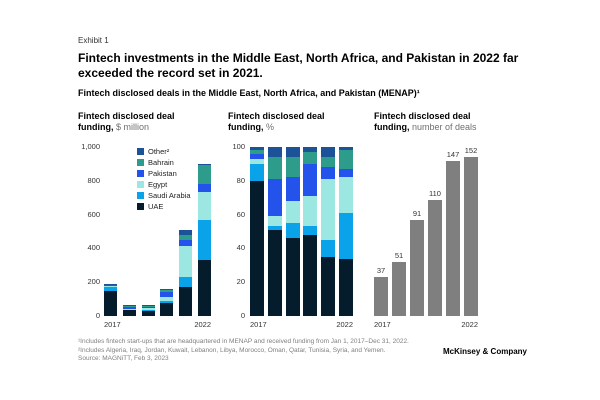 The image size is (600, 400). Describe the element at coordinates (93, 248) in the screenshot. I see `y-tick-label: 400` at that location.